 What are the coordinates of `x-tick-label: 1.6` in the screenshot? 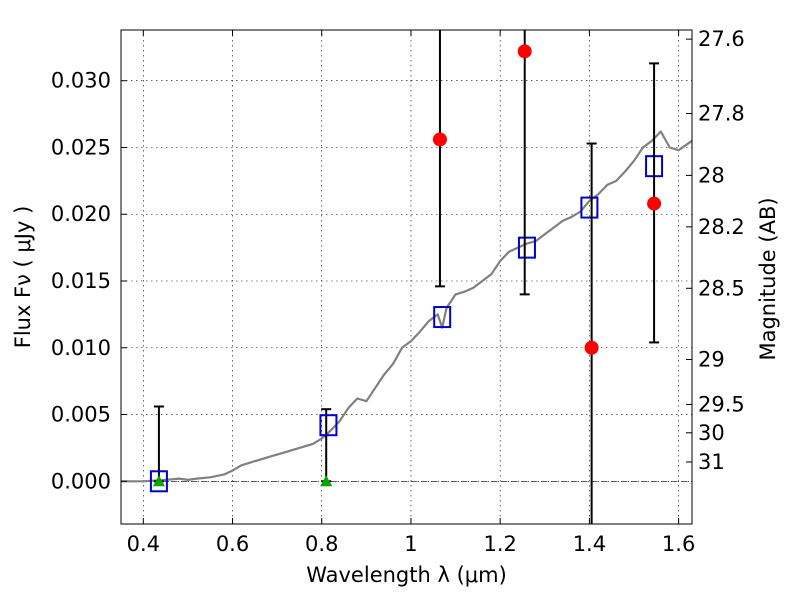 It's located at (678, 544).